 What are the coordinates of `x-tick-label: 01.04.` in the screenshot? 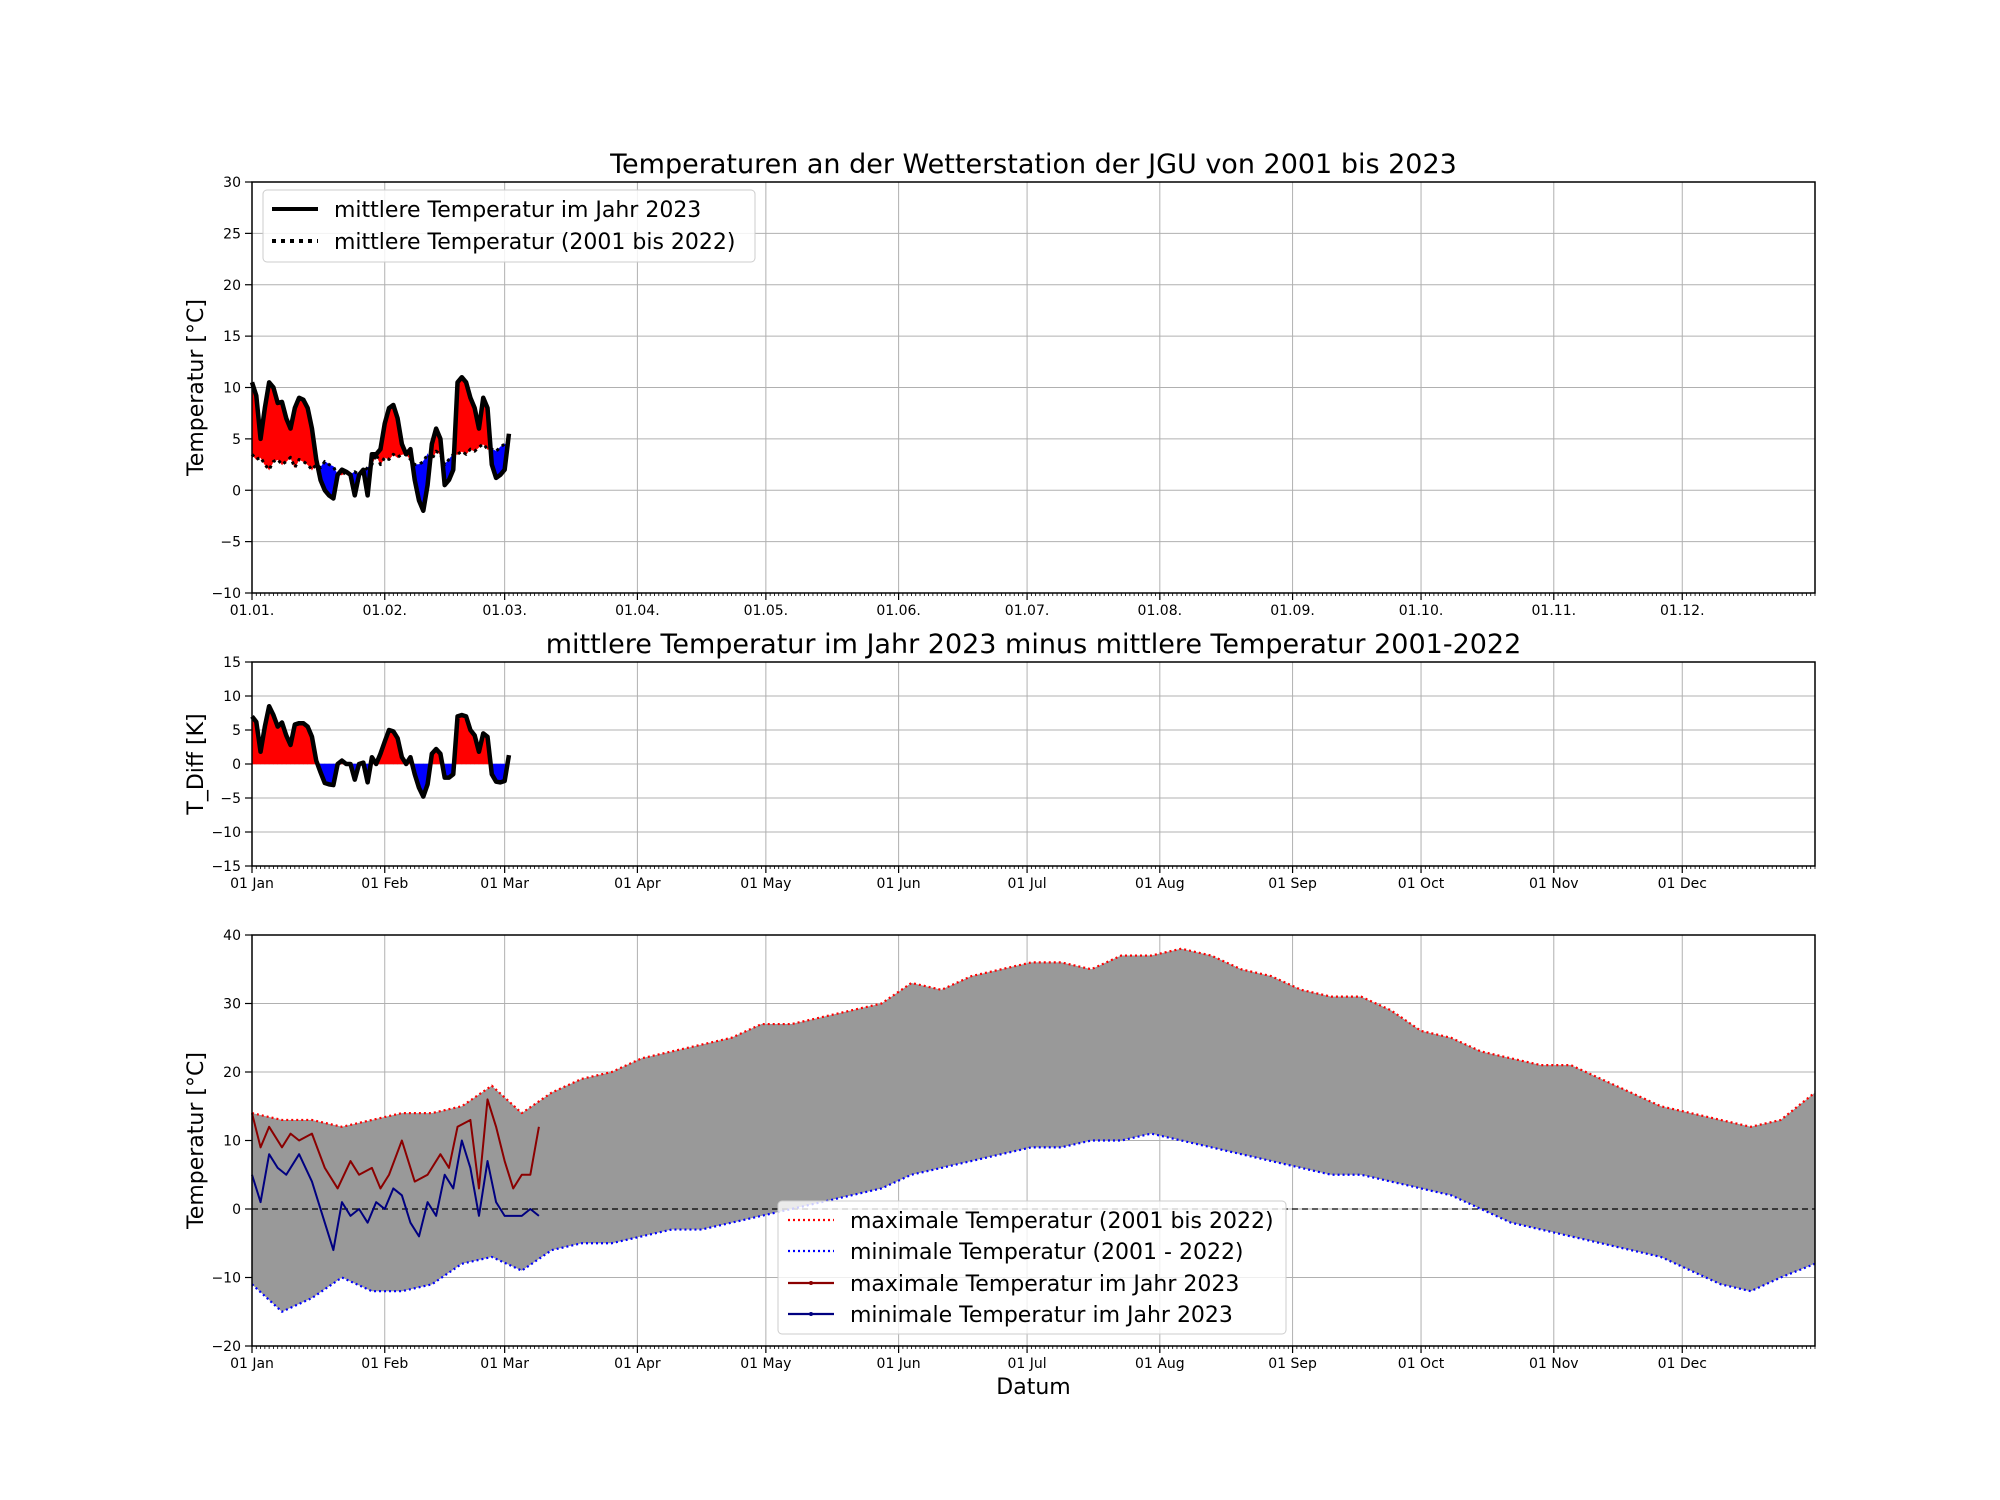 It's located at (637, 611).